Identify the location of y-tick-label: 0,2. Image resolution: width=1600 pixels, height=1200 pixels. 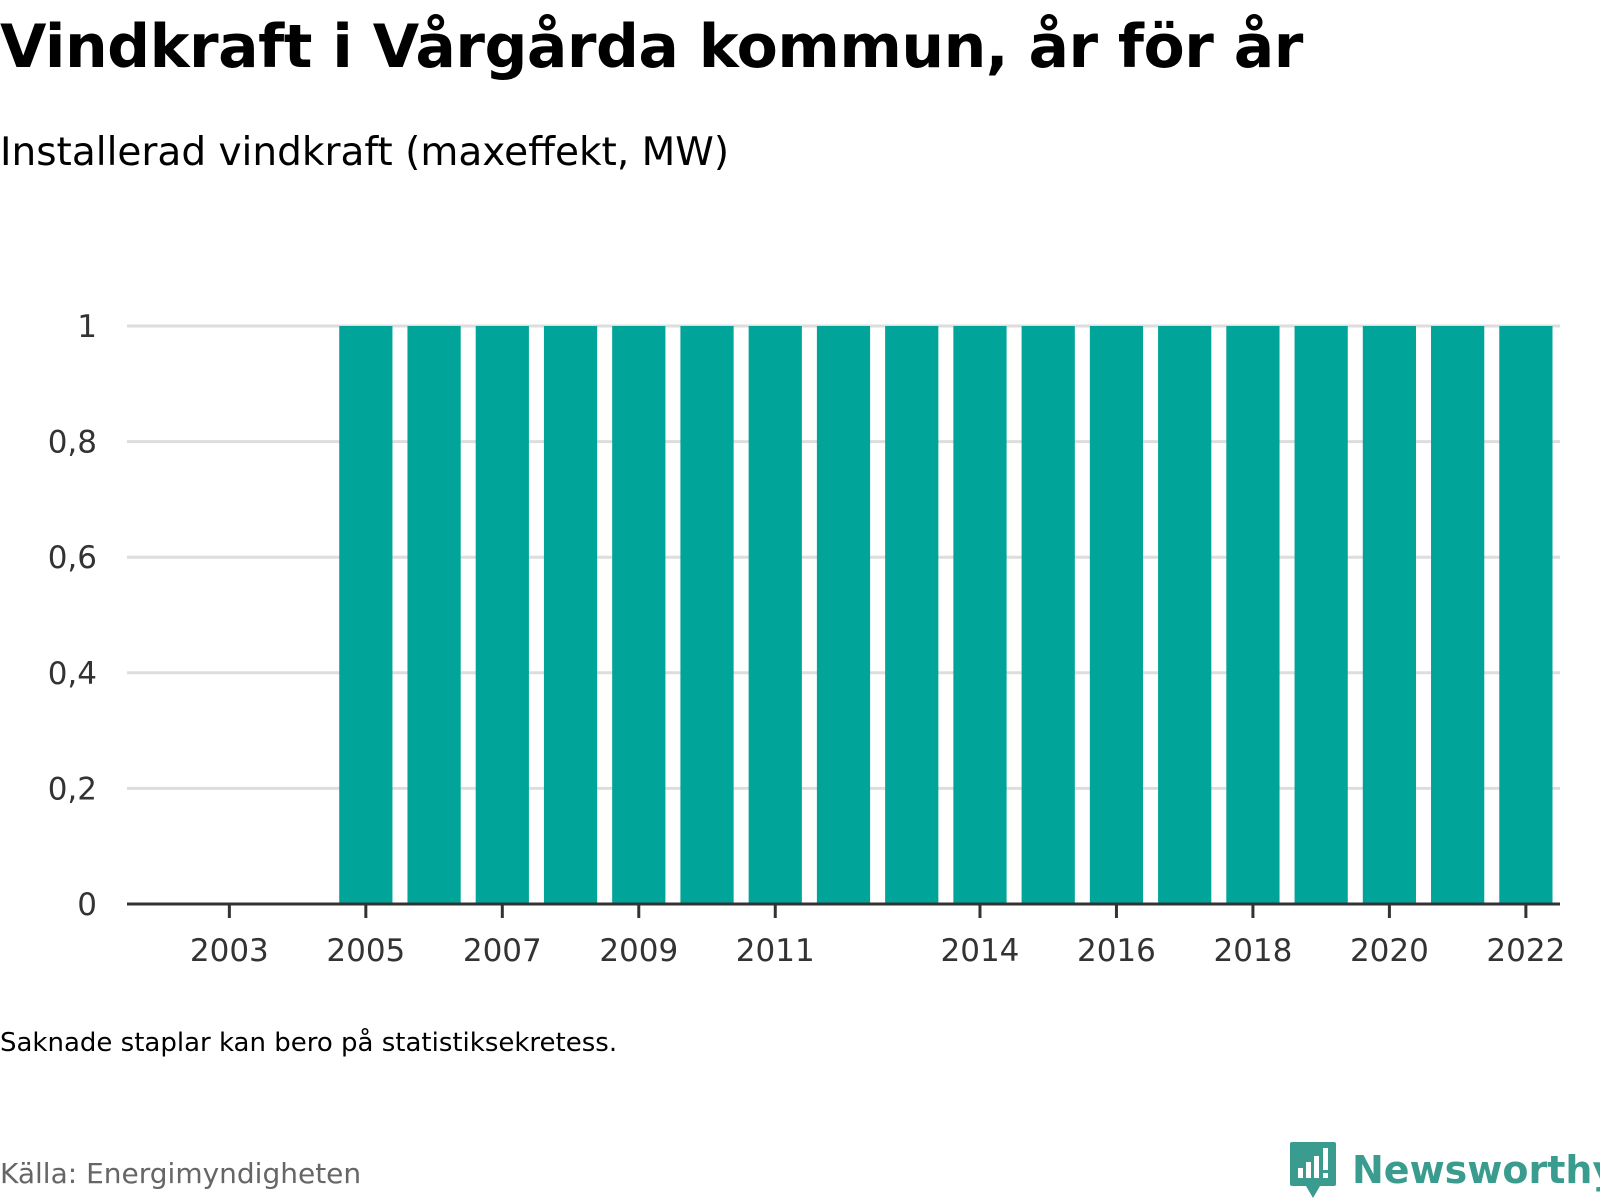
(72, 789).